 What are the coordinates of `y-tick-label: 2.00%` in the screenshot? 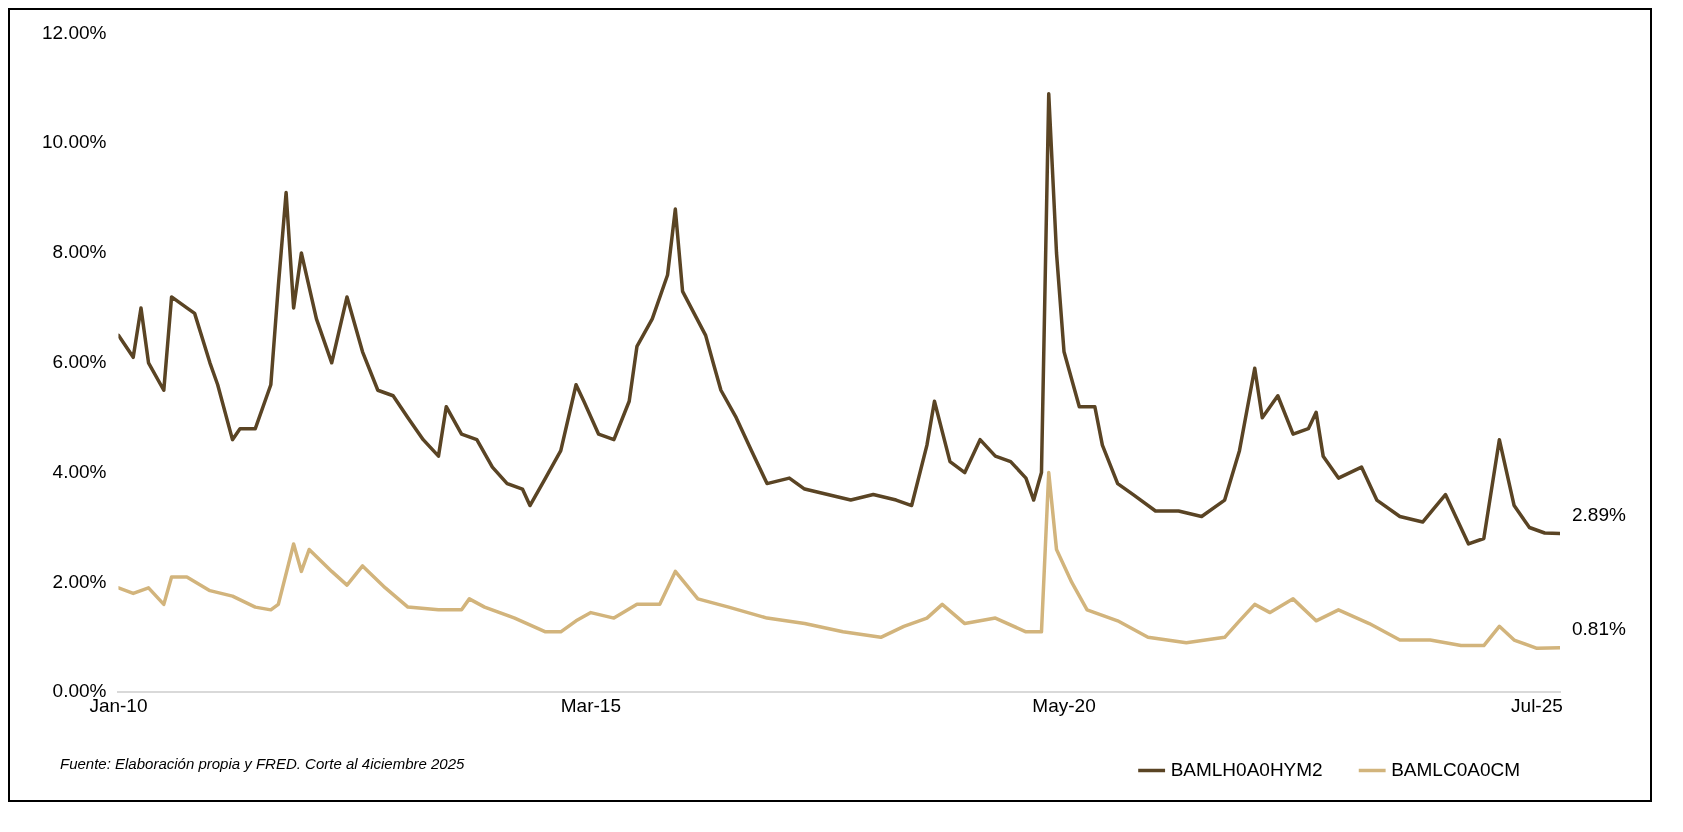 It's located at (79, 581).